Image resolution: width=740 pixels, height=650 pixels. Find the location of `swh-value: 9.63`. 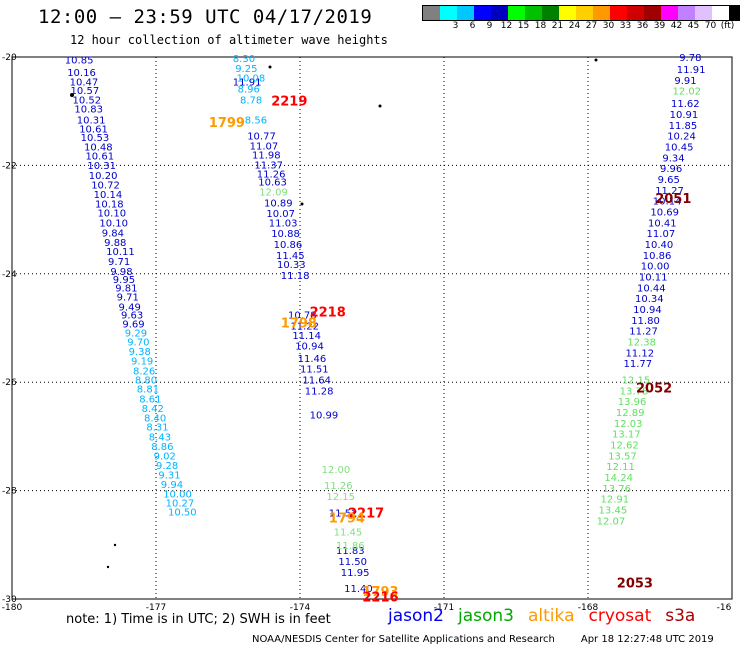

swh-value: 9.63 is located at coordinates (132, 315).